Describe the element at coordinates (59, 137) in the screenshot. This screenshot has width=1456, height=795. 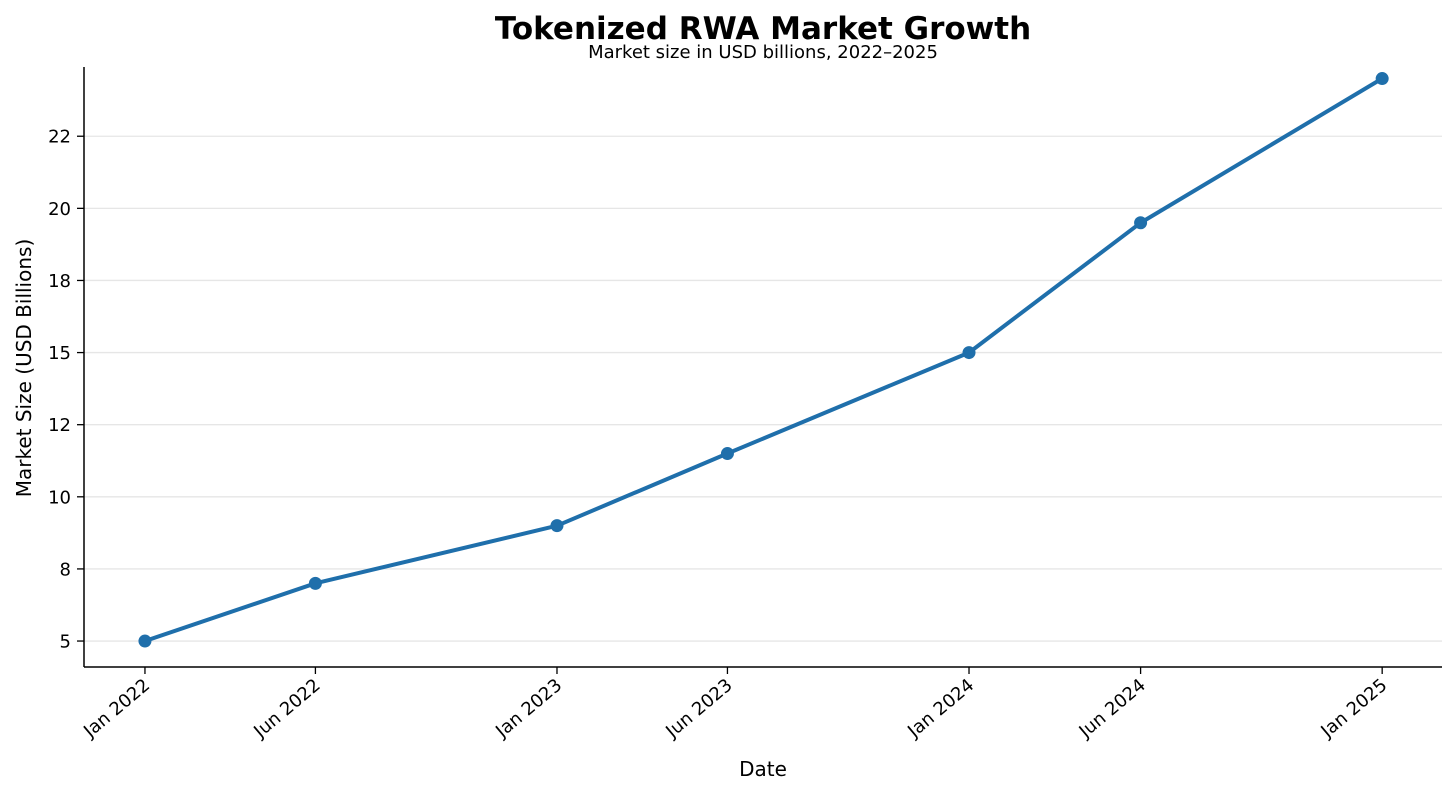
I see `y-tick-label: 22` at that location.